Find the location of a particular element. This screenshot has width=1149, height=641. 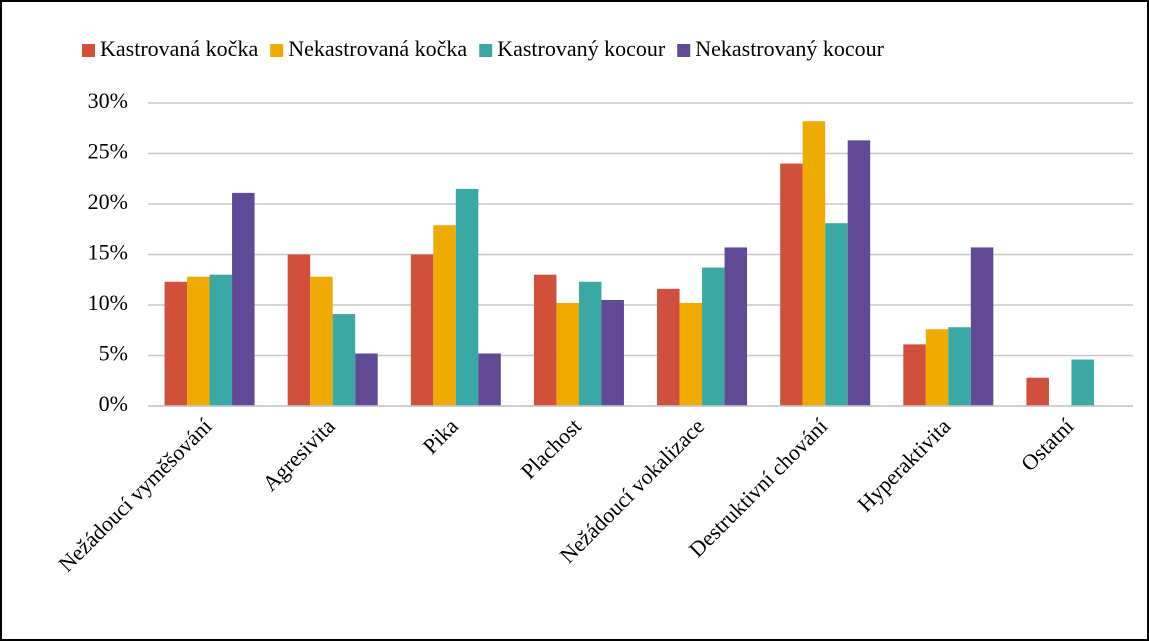

y-tick-label: 5% is located at coordinates (113, 353).